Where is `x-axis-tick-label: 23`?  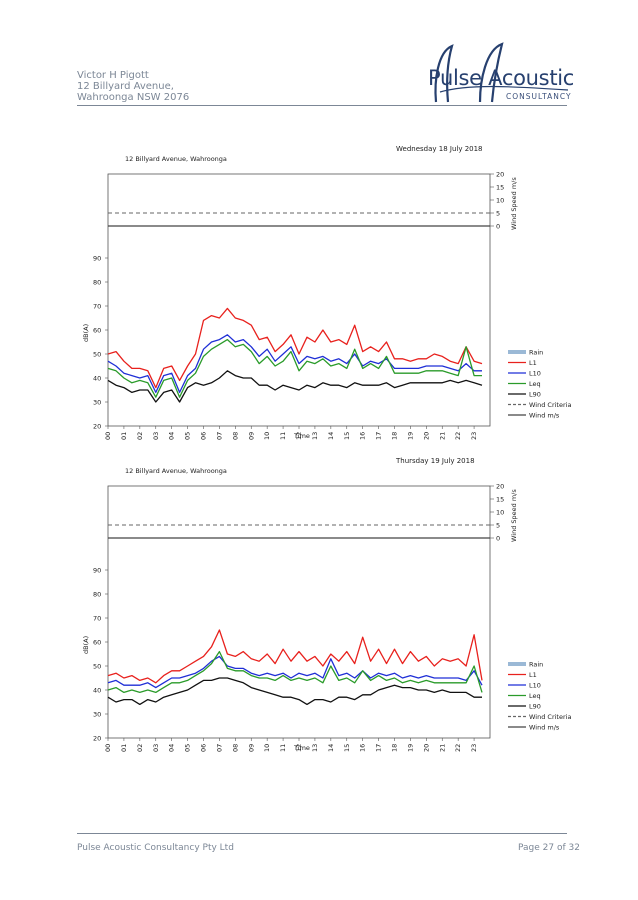 x-axis-tick-label: 23 is located at coordinates (474, 436).